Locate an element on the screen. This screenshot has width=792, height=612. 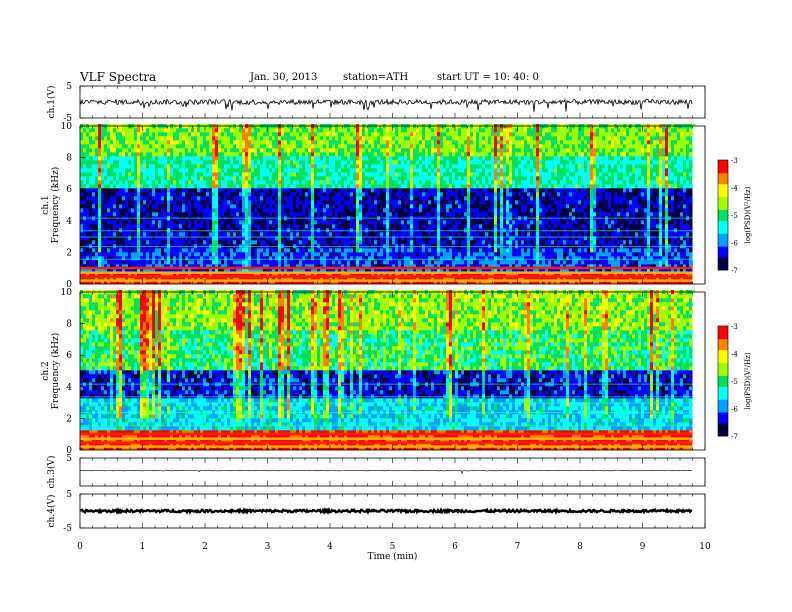
station-label: station=ATH is located at coordinates (376, 77).